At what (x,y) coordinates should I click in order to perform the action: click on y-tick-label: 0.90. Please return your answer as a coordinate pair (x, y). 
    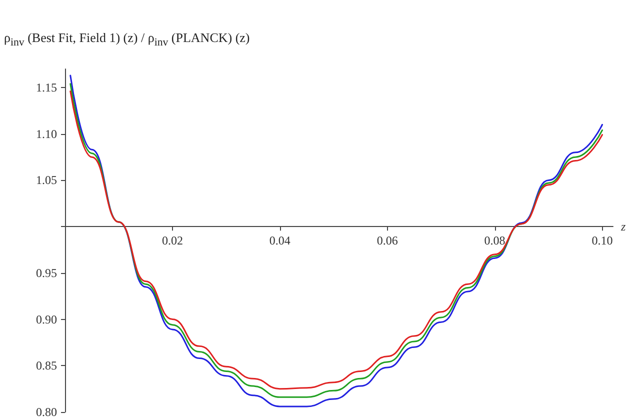
    Looking at the image, I should click on (46, 319).